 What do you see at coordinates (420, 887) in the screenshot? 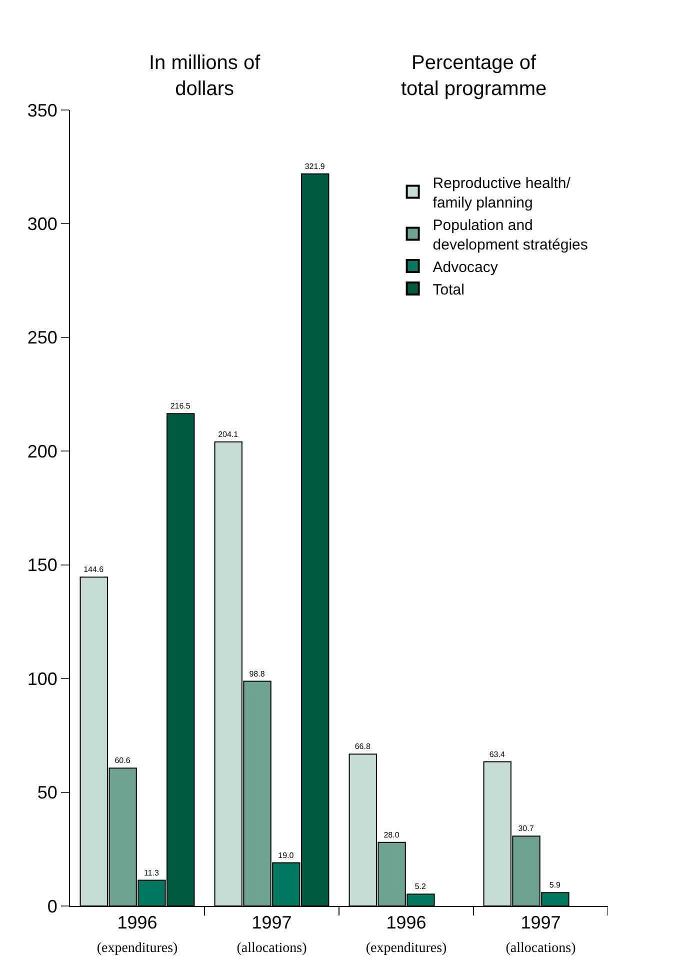
I see `data-label: 5.2` at bounding box center [420, 887].